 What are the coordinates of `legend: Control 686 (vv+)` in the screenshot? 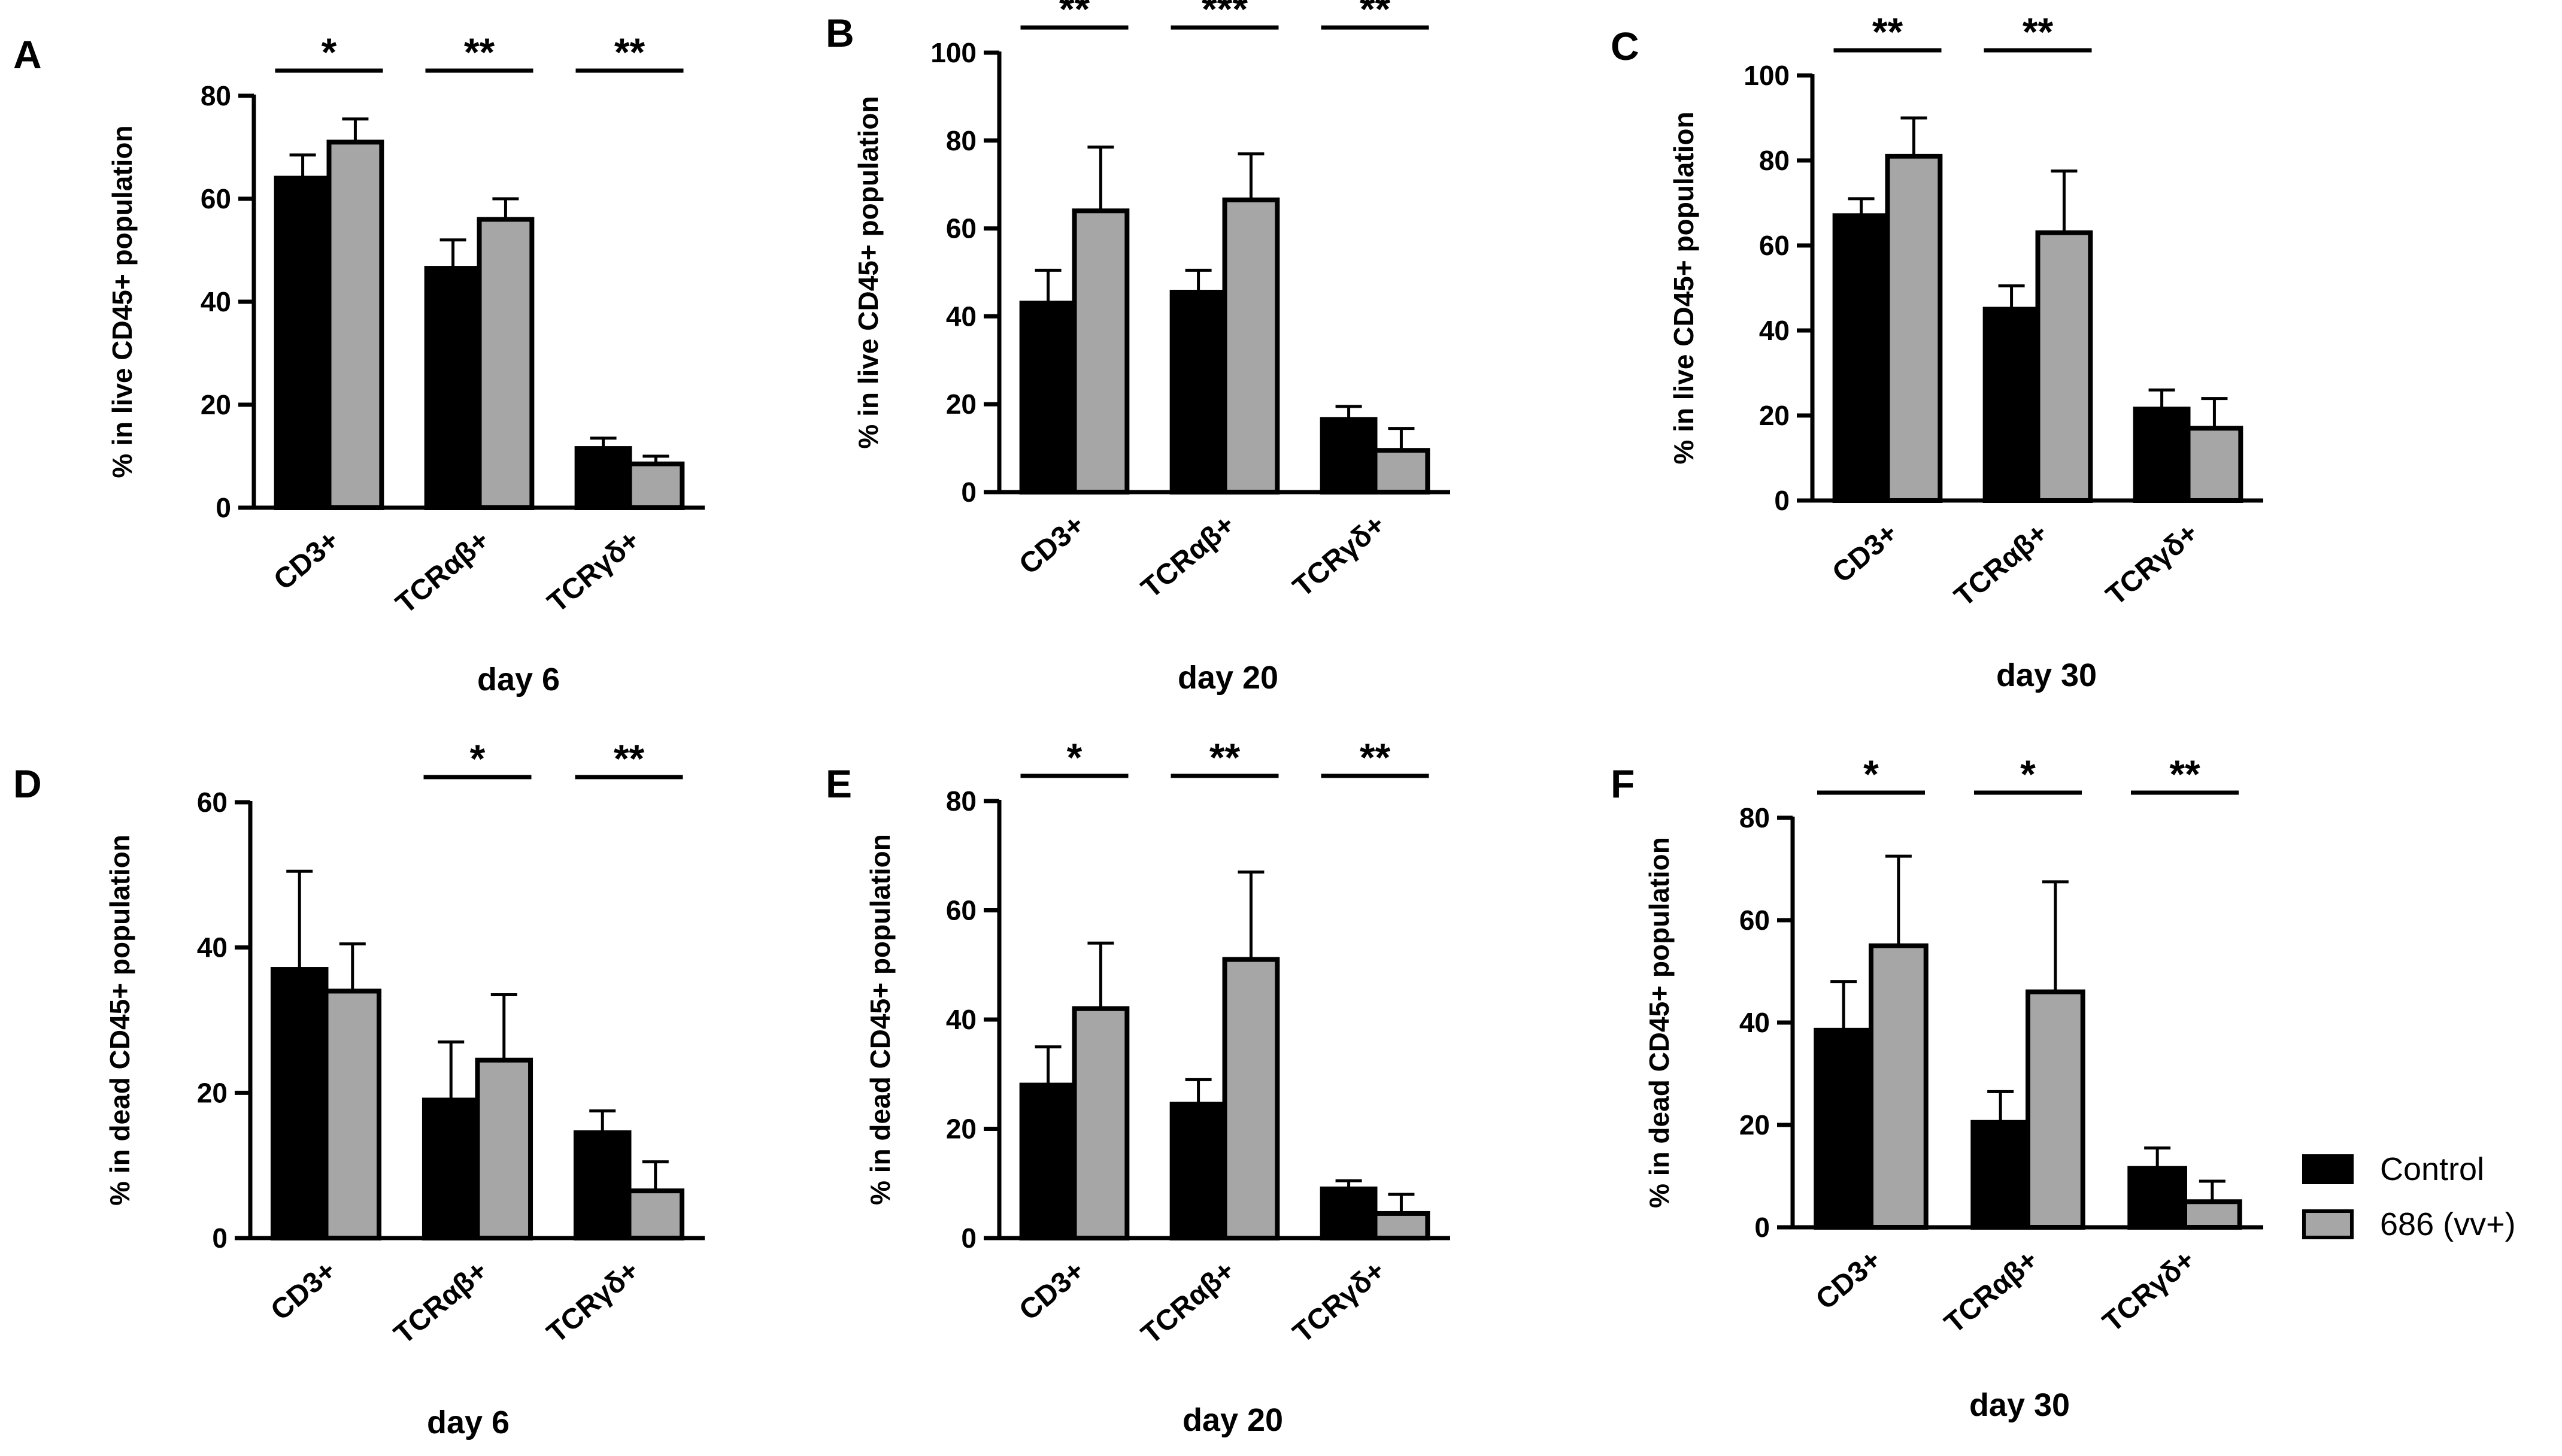 It's located at (2409, 1196).